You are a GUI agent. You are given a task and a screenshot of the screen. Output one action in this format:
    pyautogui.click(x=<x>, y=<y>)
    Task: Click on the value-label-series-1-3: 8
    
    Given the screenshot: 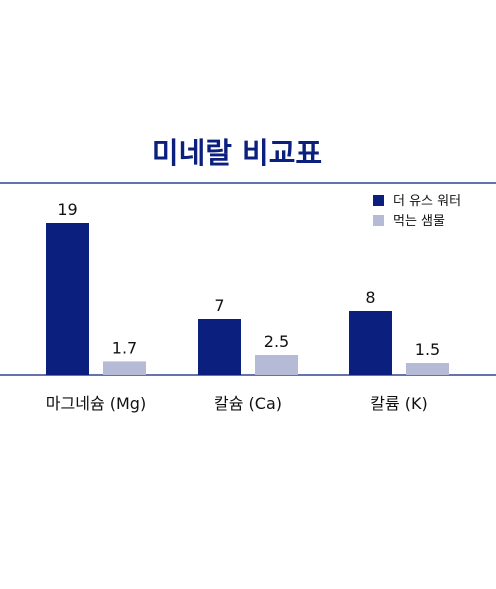 What is the action you would take?
    pyautogui.click(x=370, y=297)
    